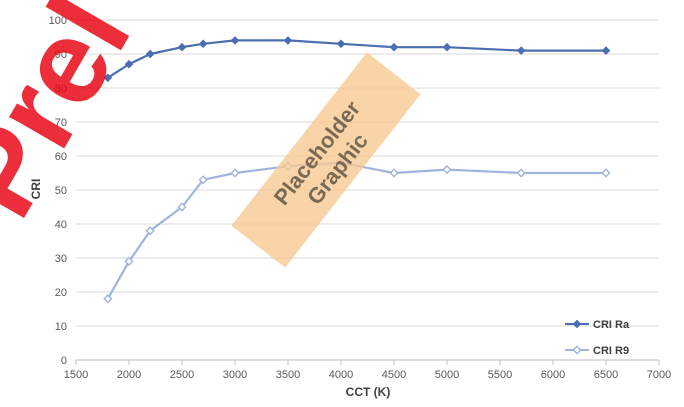 The height and width of the screenshot is (407, 684). Describe the element at coordinates (597, 338) in the screenshot. I see `legend: CRI Ra CRI R9` at that location.